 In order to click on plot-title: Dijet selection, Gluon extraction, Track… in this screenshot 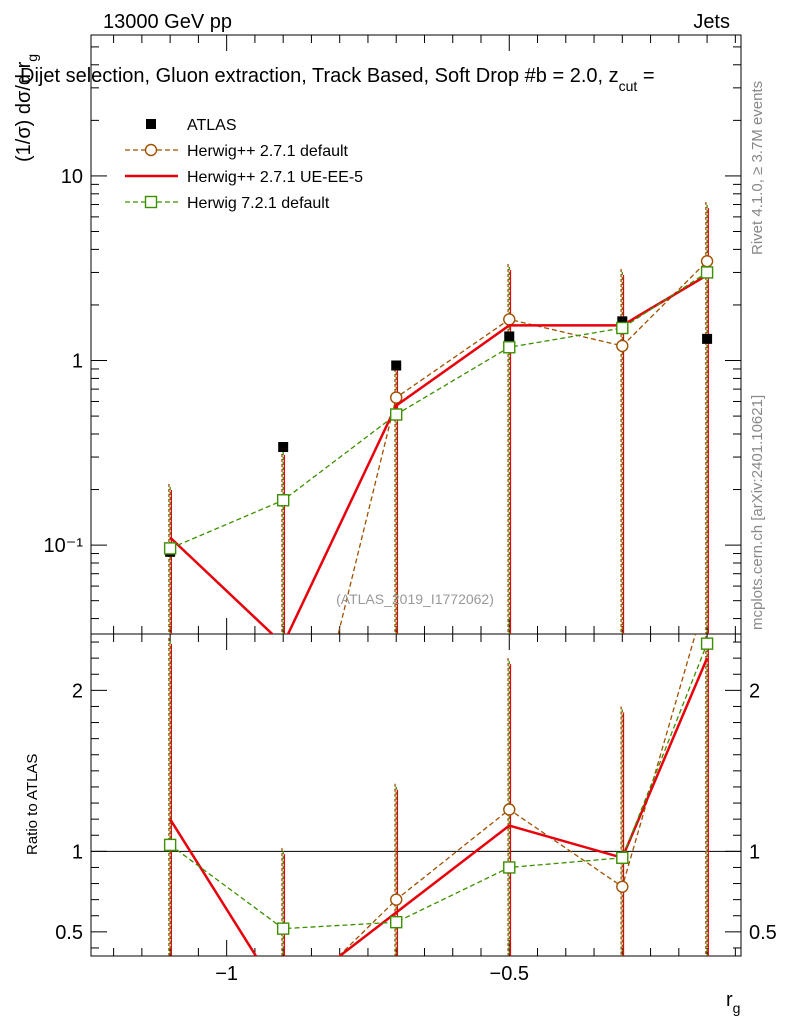, I will do `click(337, 79)`.